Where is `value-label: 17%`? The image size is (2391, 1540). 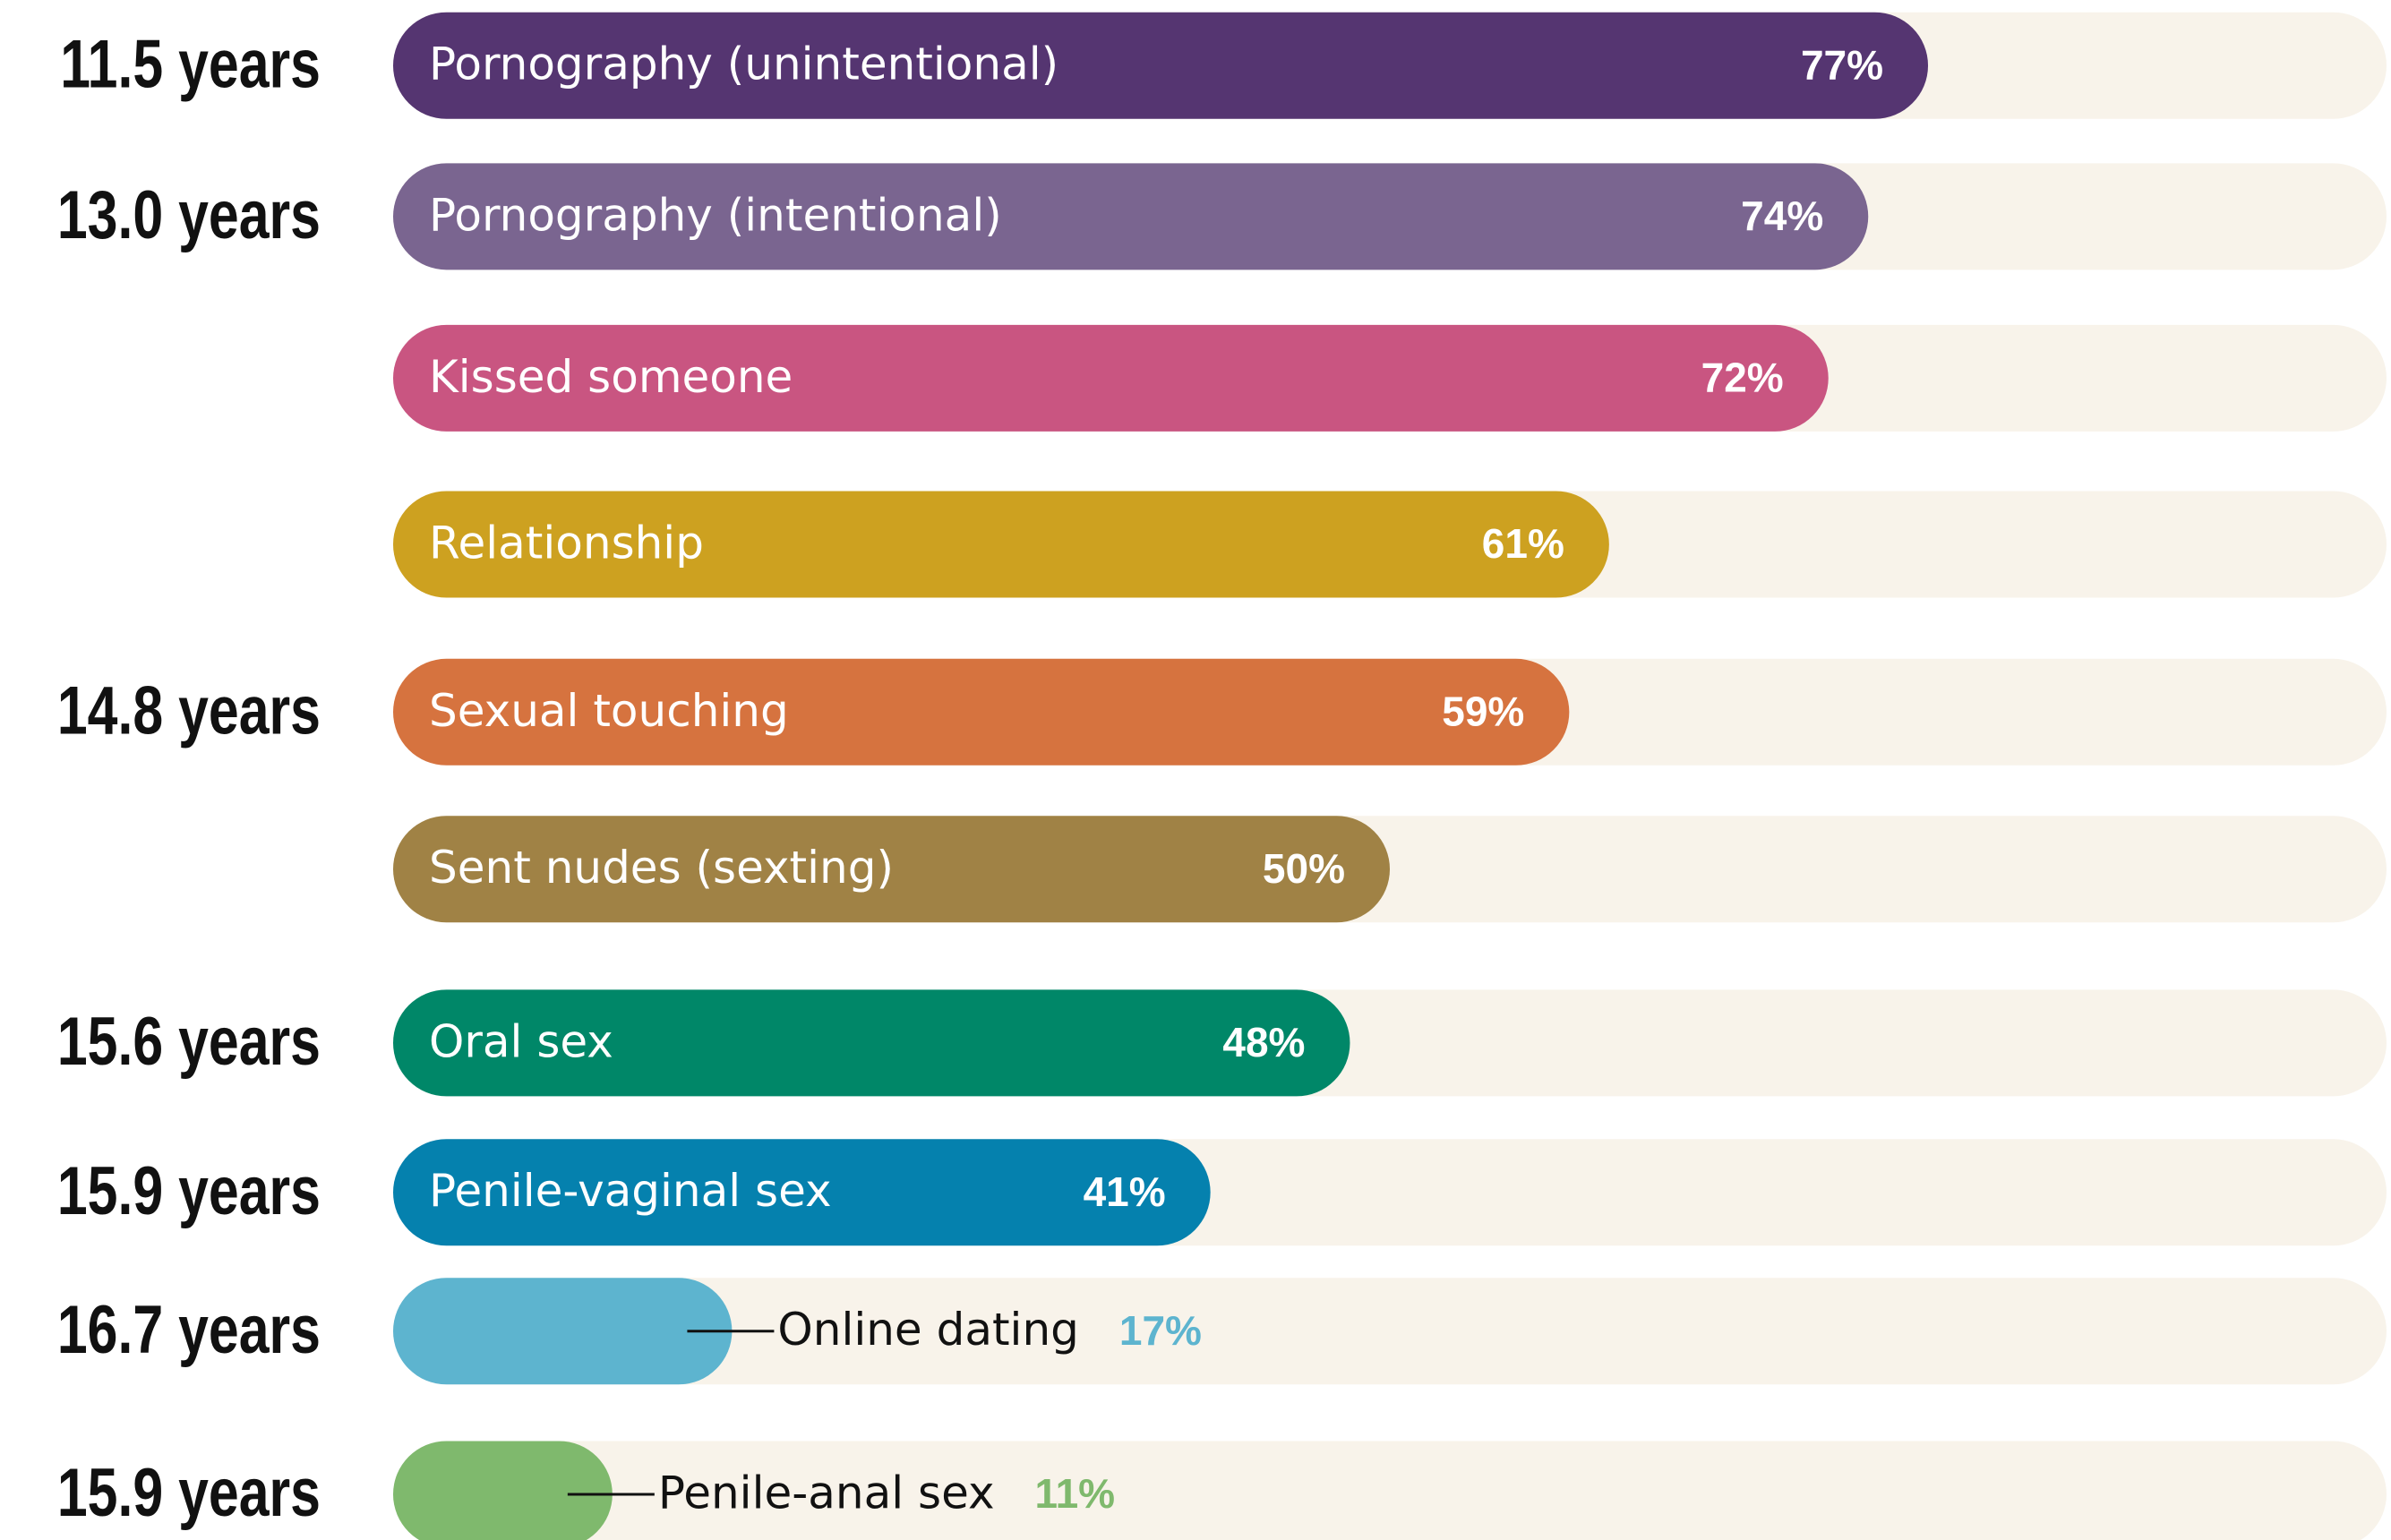 value-label: 17% is located at coordinates (1160, 1330).